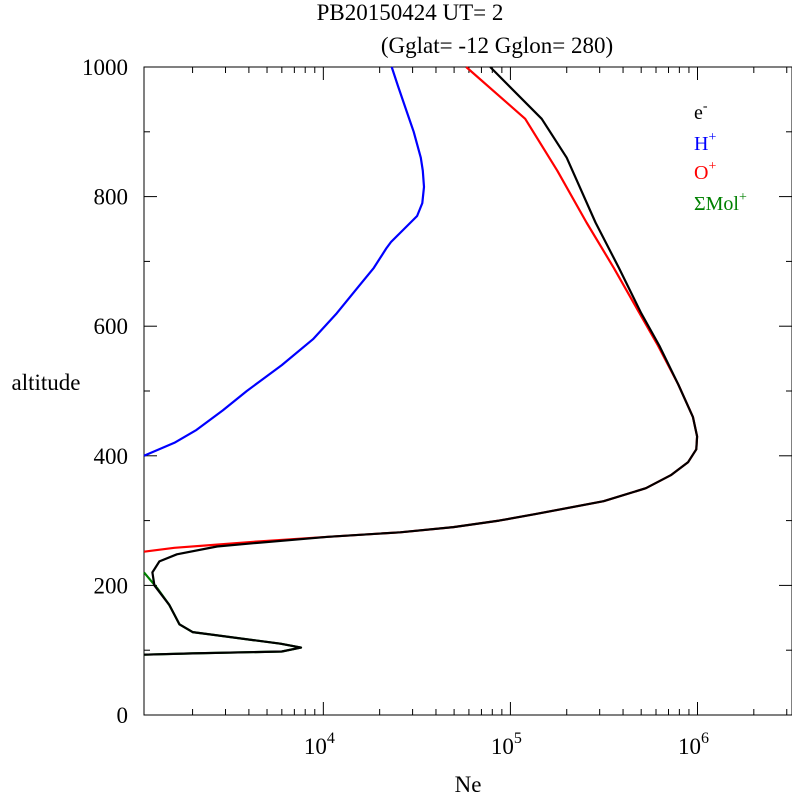 The width and height of the screenshot is (792, 796). What do you see at coordinates (720, 202) in the screenshot?
I see `legend-entry: ΣMol+` at bounding box center [720, 202].